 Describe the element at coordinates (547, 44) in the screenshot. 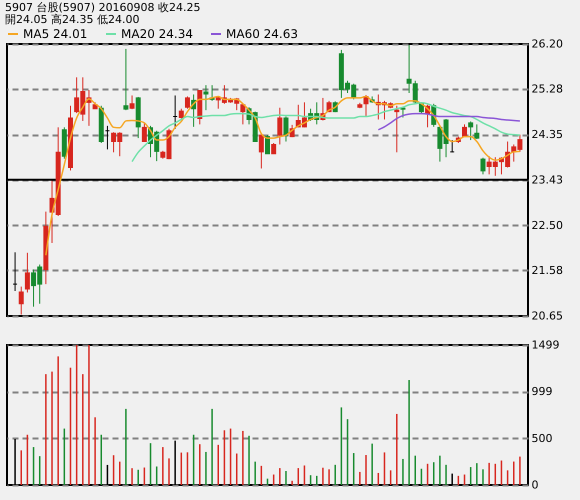

I see `y-tick-label: 26.20` at that location.